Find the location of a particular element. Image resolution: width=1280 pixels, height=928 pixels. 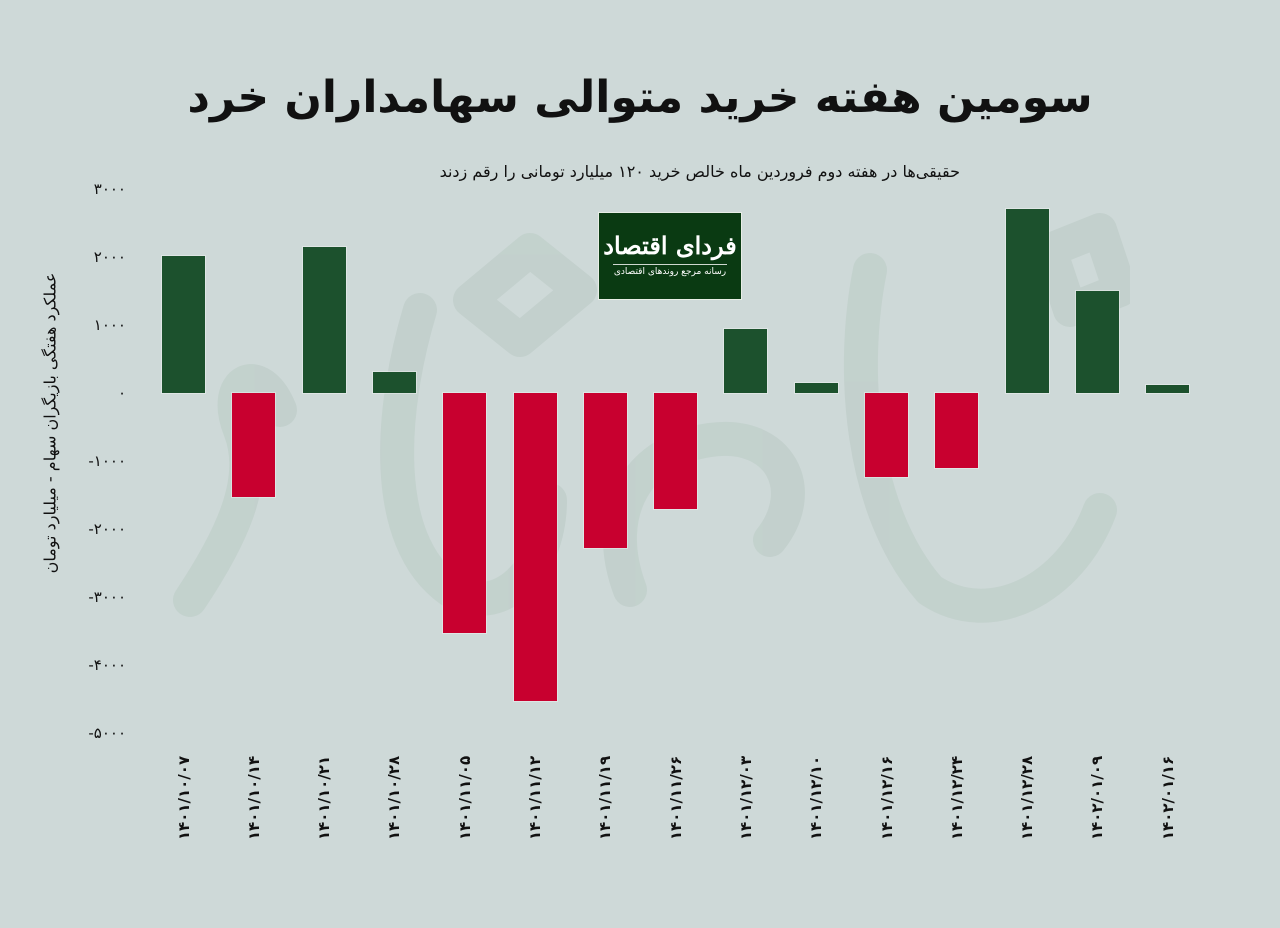

y-tick-label: -۱۰۰۰ is located at coordinates (107, 461).